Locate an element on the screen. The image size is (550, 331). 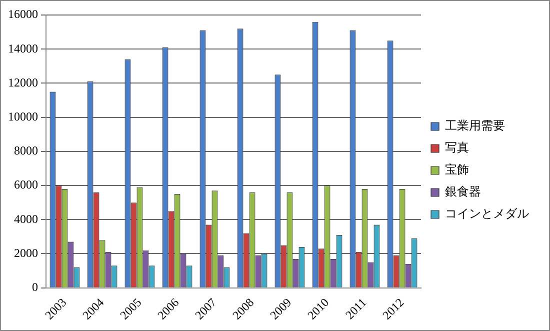
y-tick-label: 8000 is located at coordinates (26, 151).